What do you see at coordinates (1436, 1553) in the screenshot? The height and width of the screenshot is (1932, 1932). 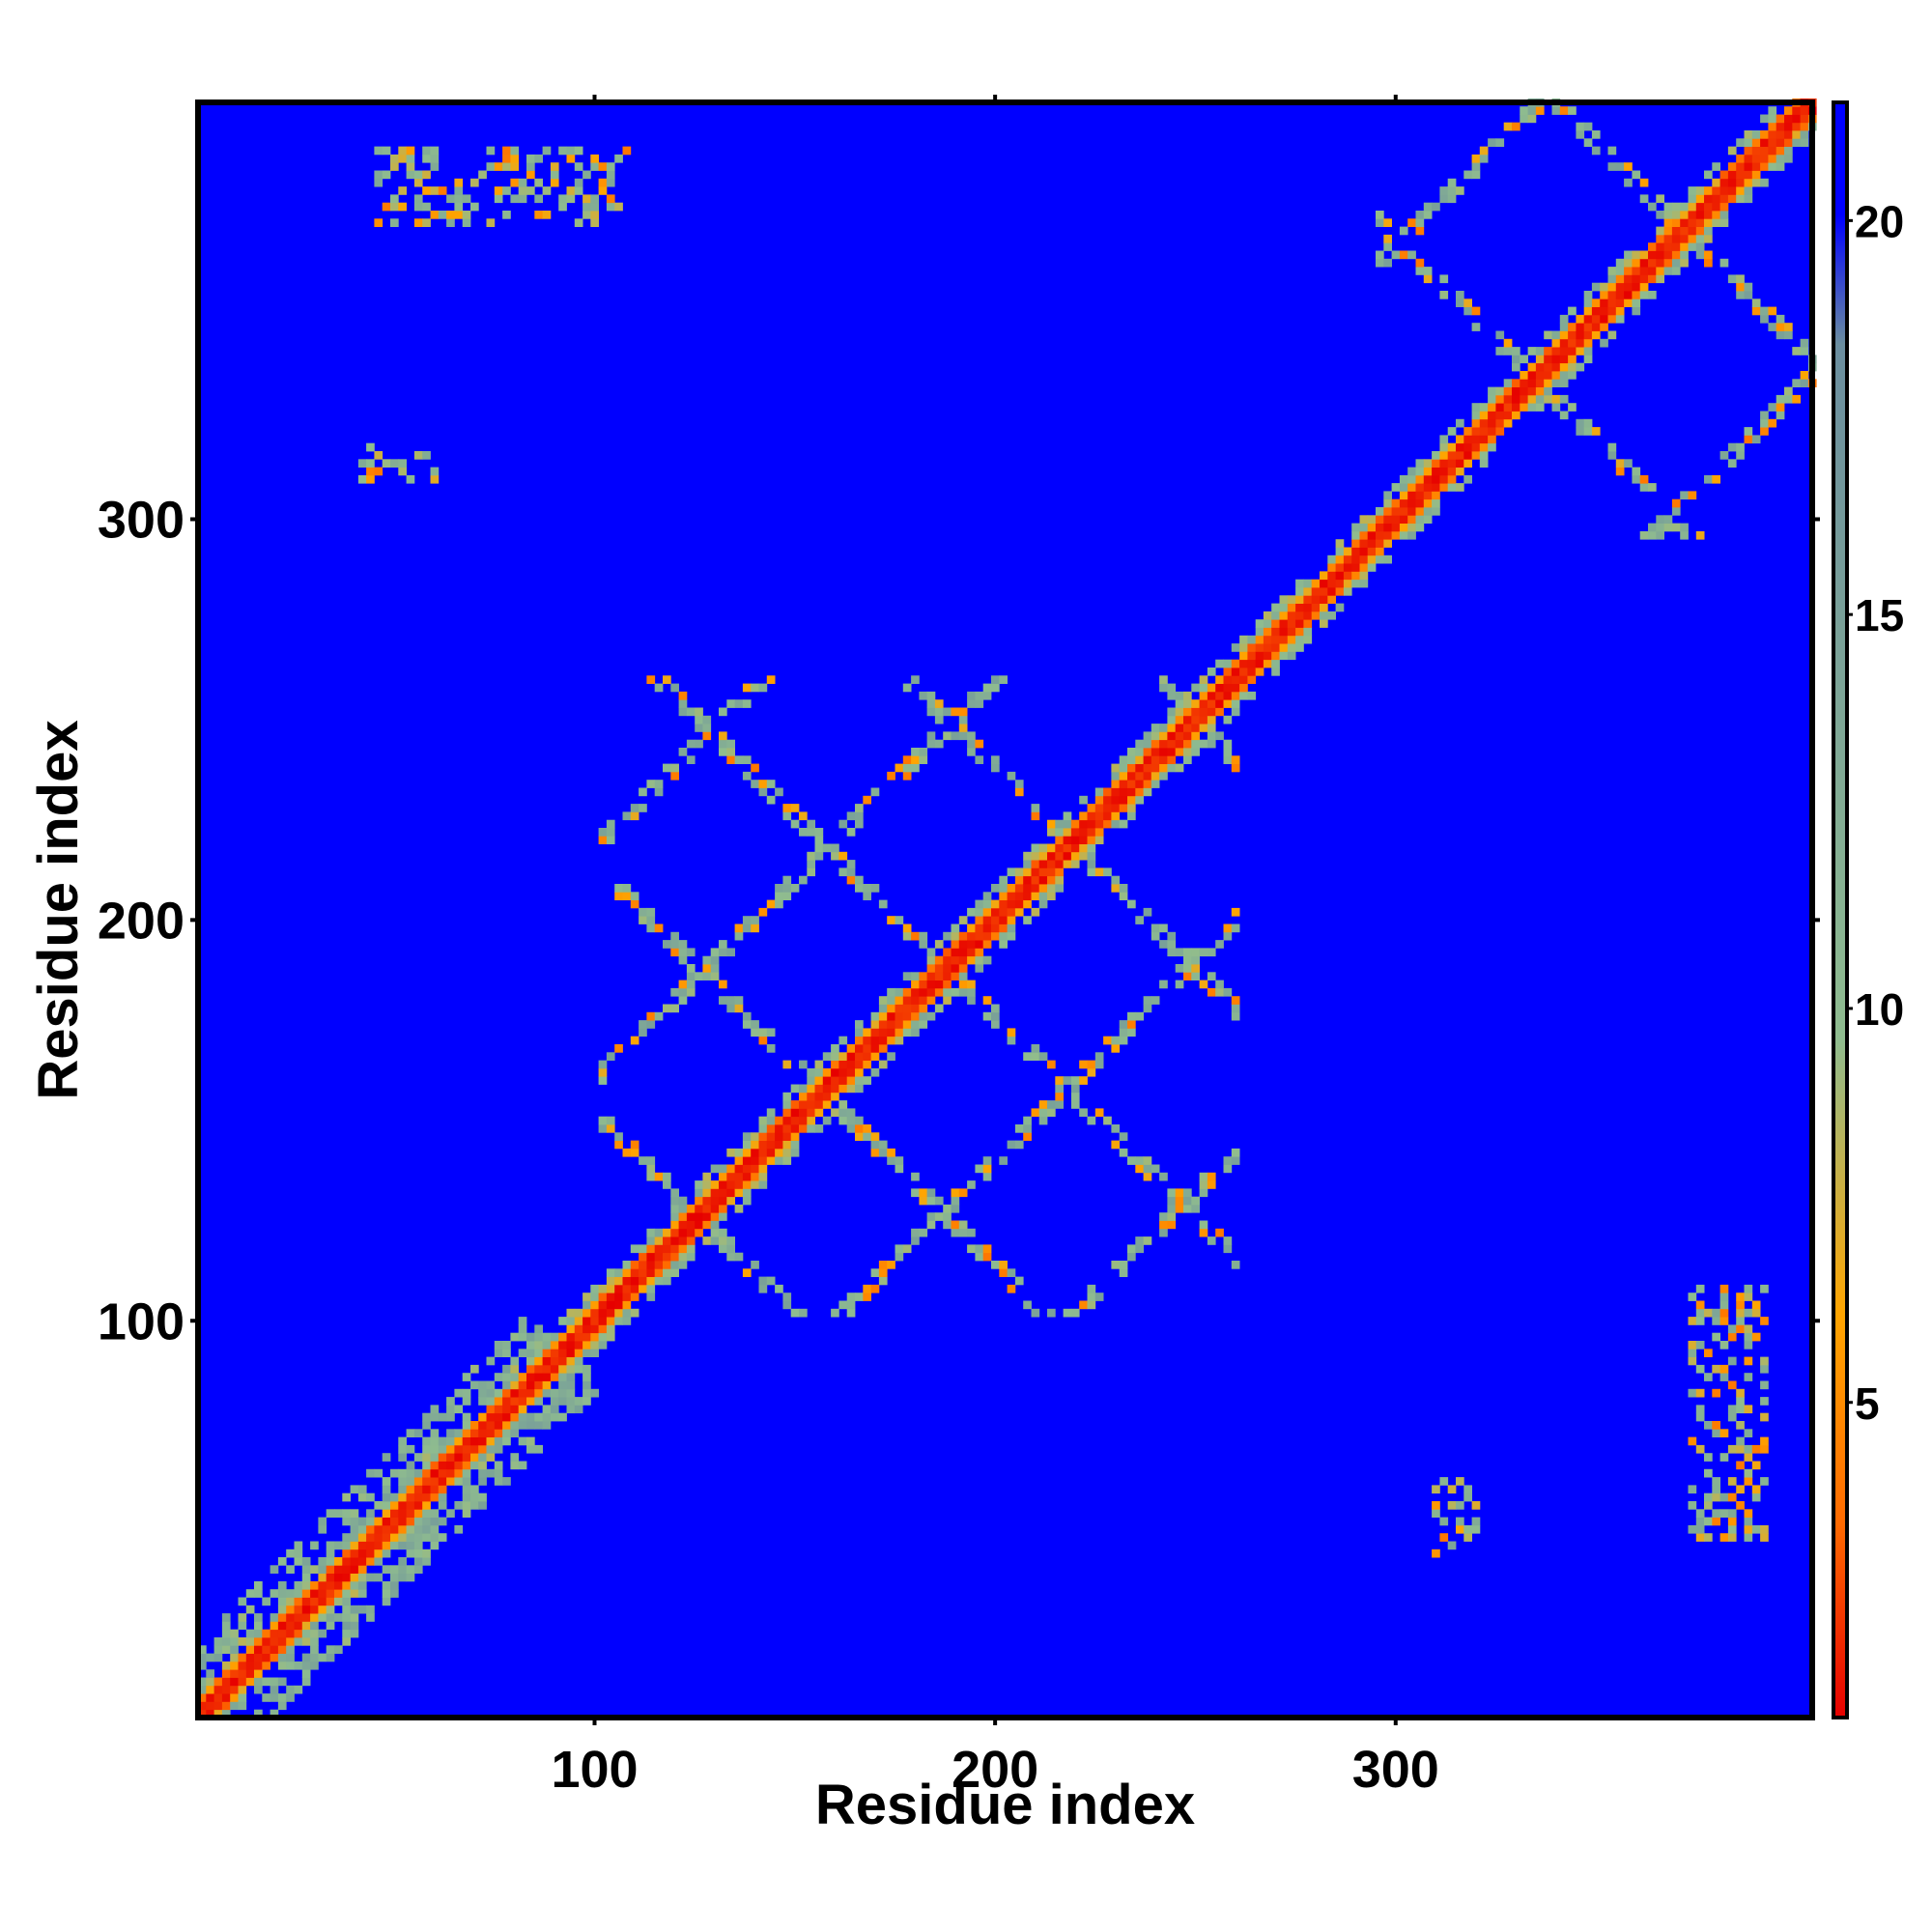 I see `heatmap-cell-2099` at bounding box center [1436, 1553].